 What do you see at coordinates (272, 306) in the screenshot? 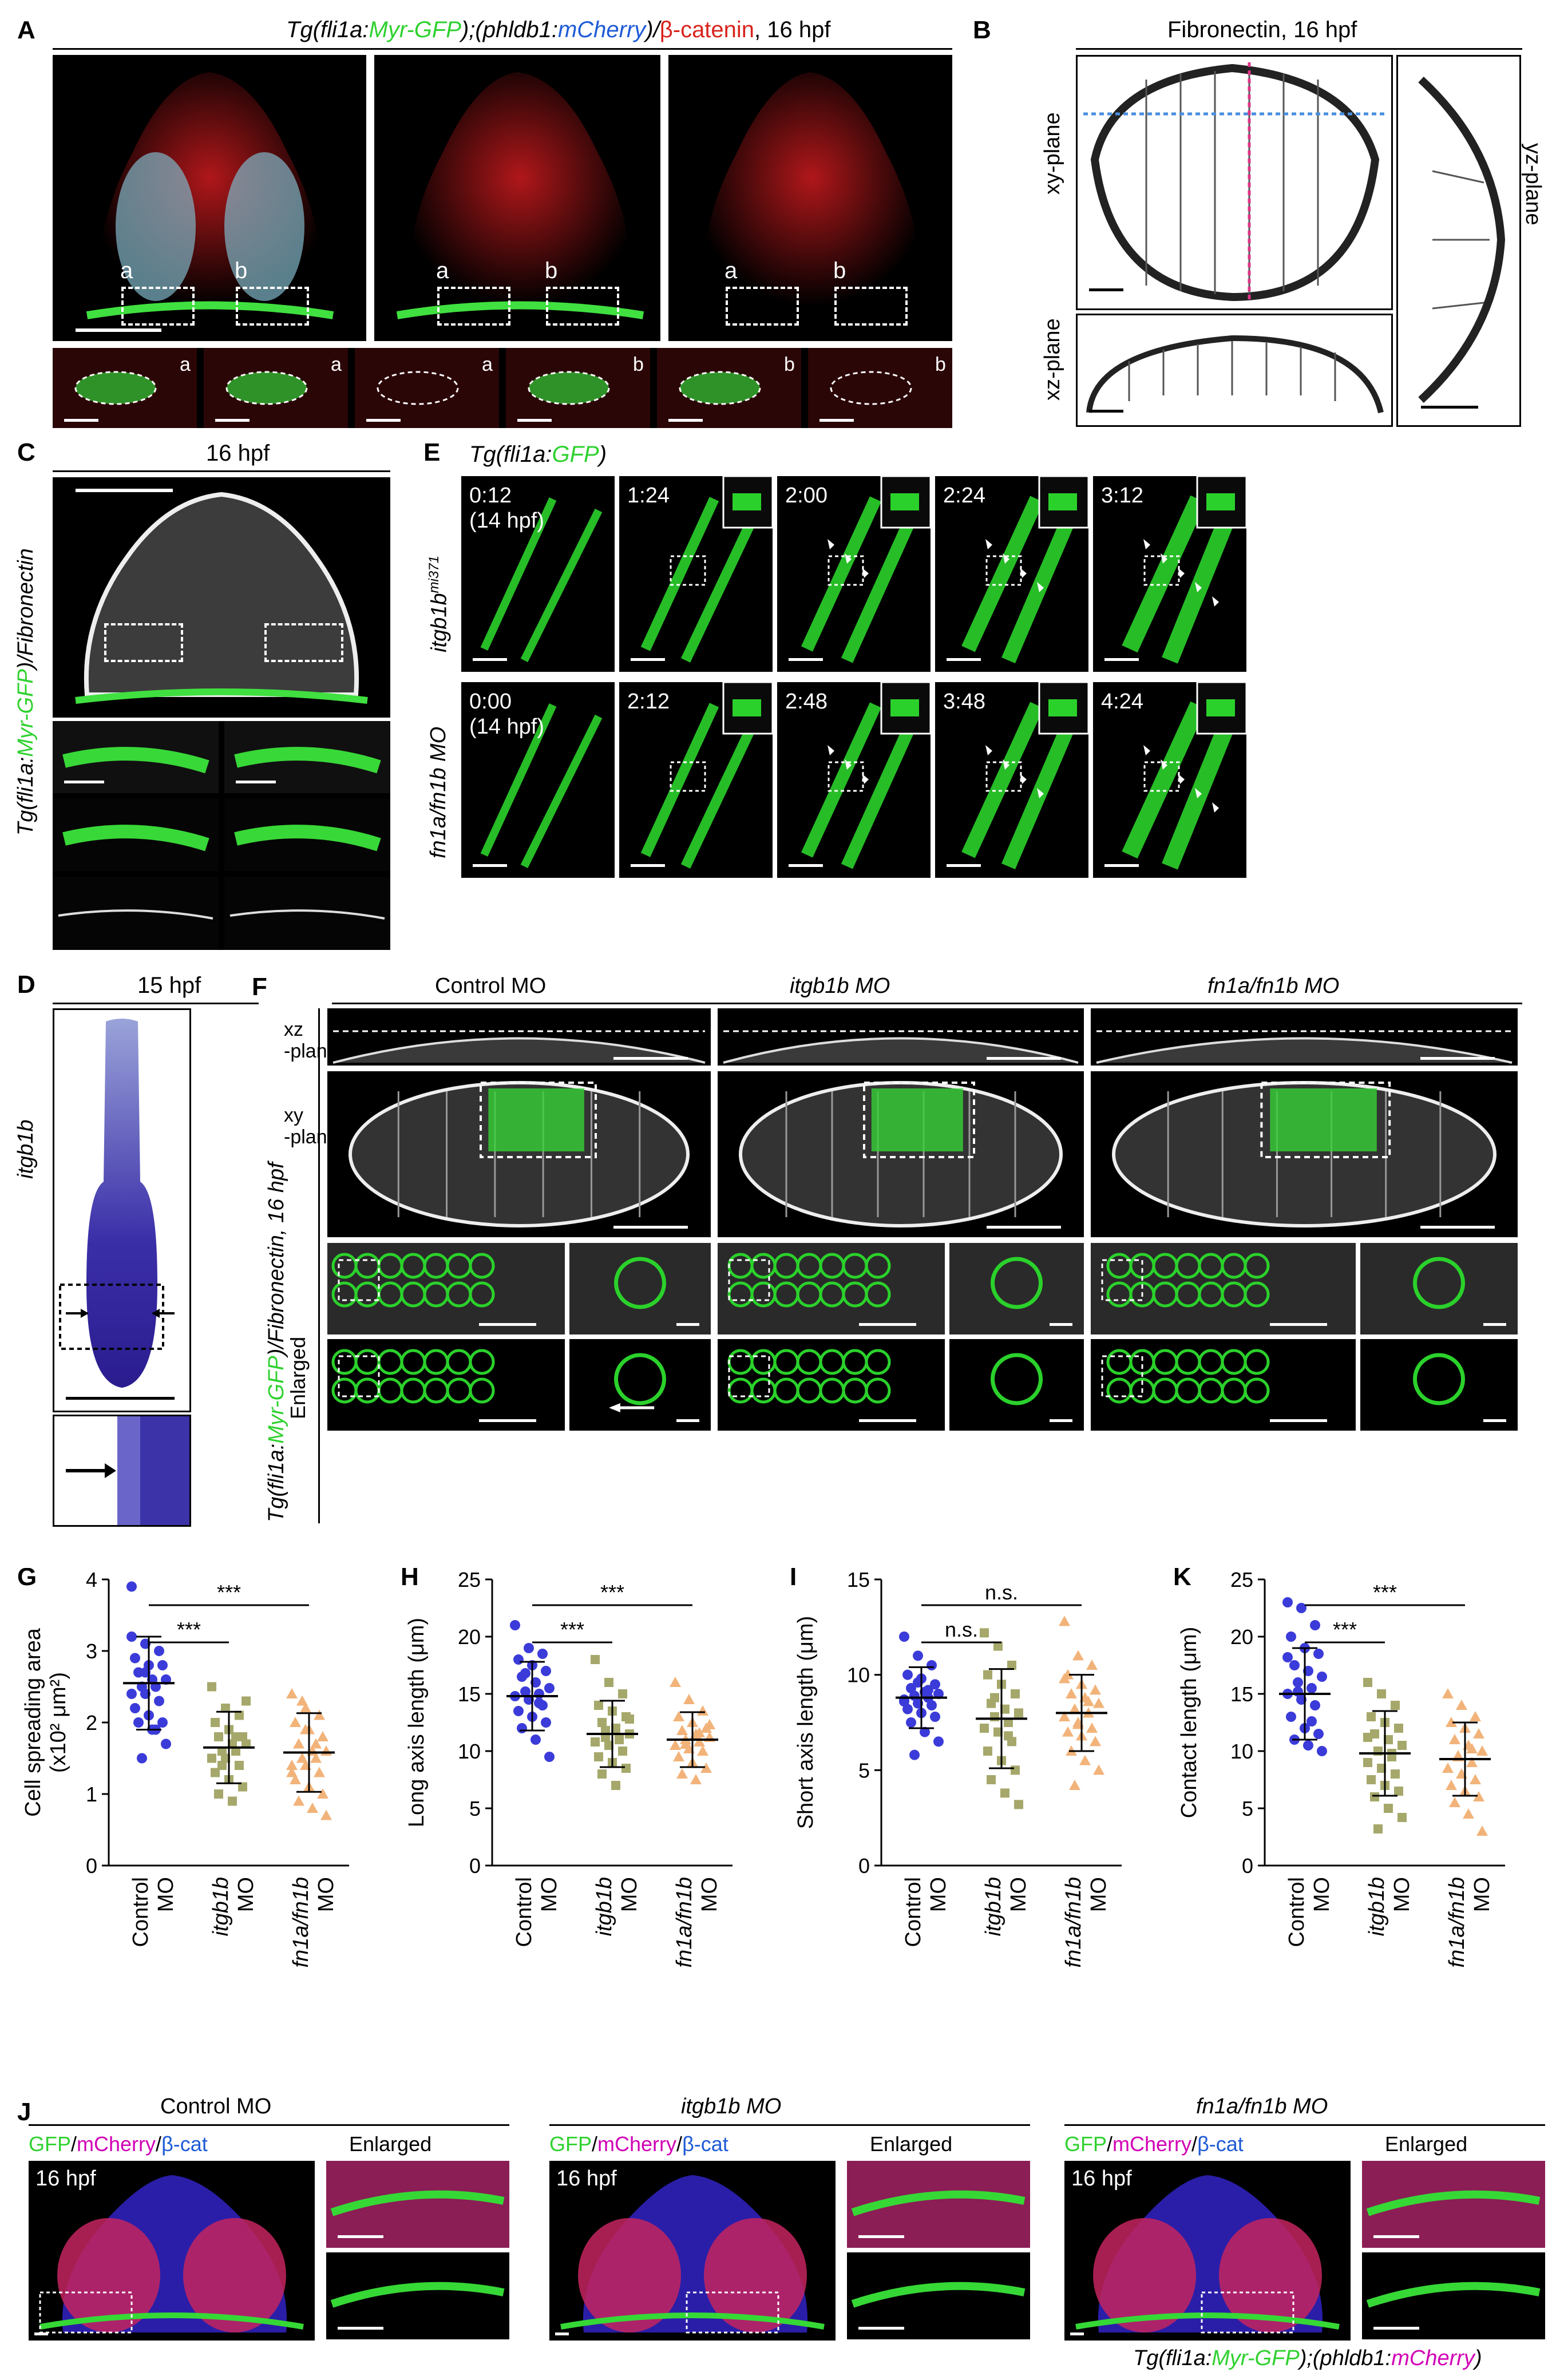
I see `panel-a-box-b` at bounding box center [272, 306].